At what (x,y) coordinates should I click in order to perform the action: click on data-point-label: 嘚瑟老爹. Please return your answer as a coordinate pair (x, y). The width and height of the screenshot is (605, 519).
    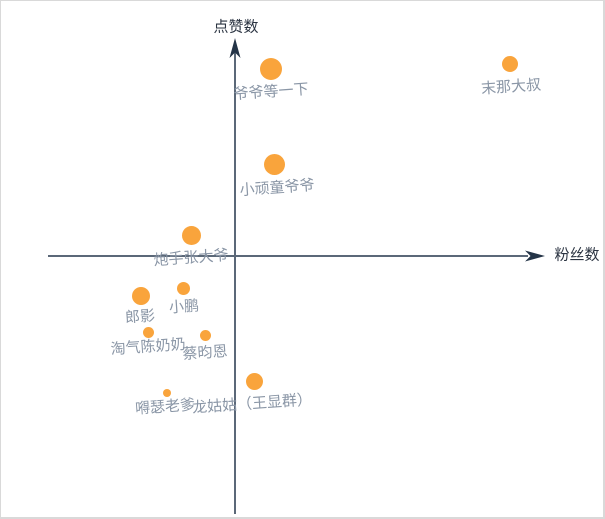
    Looking at the image, I should click on (165, 406).